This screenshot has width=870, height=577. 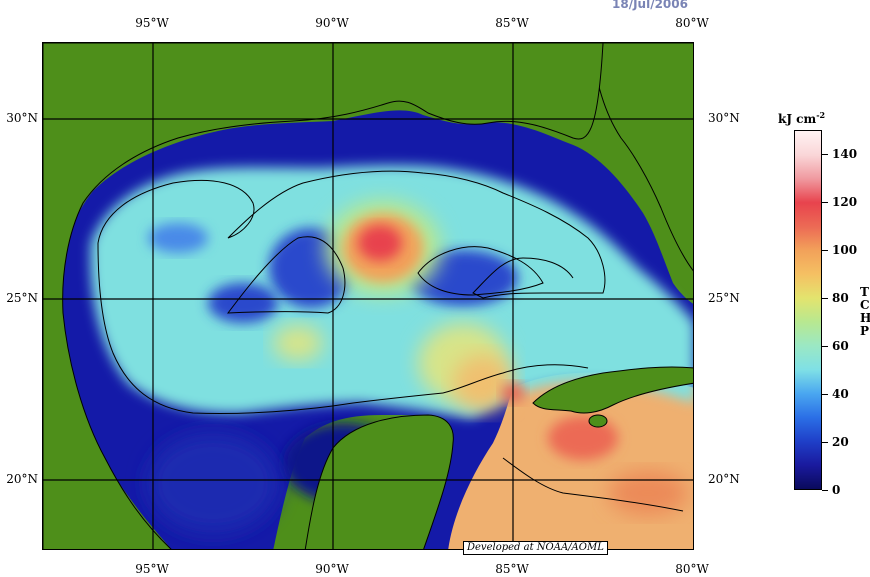 What do you see at coordinates (612, 390) in the screenshot?
I see `cuba` at bounding box center [612, 390].